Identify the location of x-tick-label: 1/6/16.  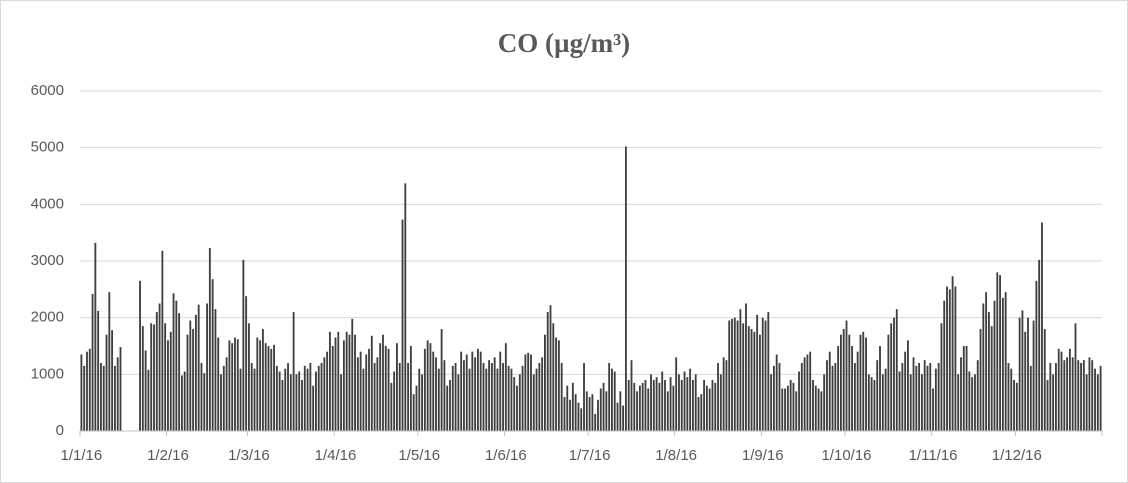
(506, 455).